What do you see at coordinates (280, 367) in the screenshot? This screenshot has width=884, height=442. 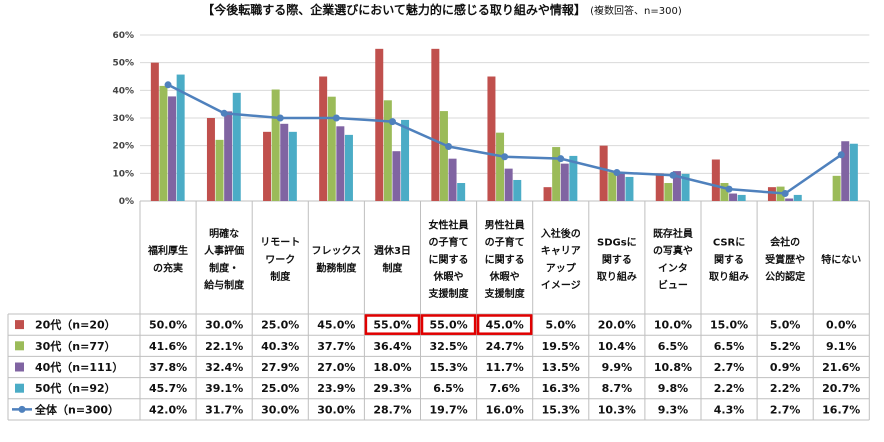 I see `table-value: 27.9%` at bounding box center [280, 367].